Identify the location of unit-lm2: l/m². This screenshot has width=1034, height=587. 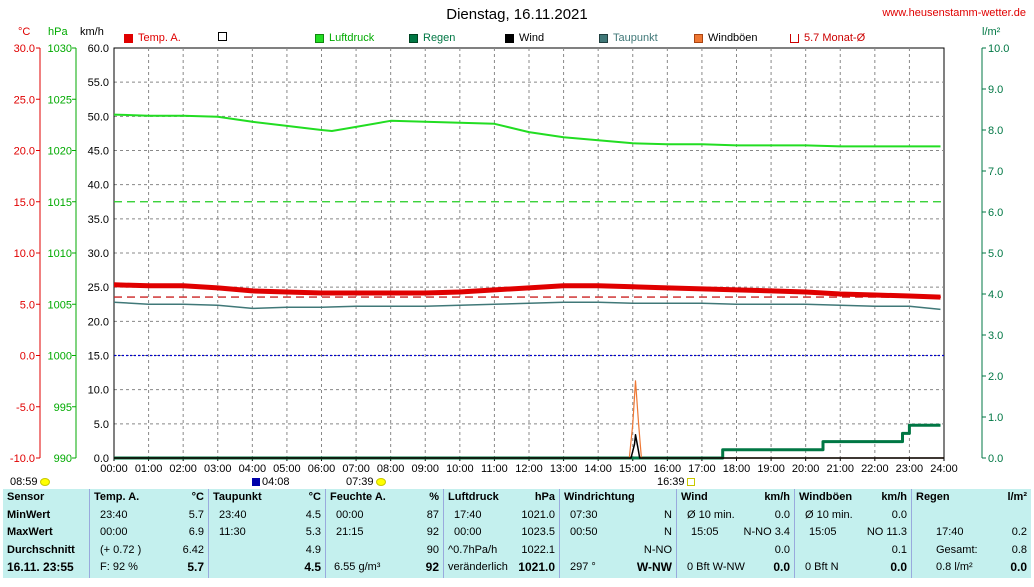
(991, 32).